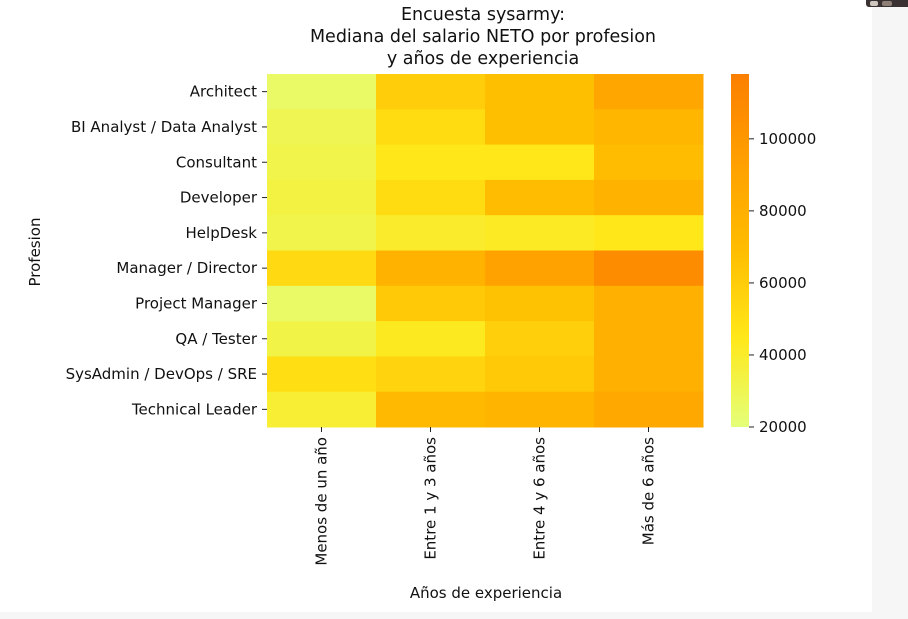  Describe the element at coordinates (431, 498) in the screenshot. I see `x-tick-label: Entre 1 y 3 años` at that location.